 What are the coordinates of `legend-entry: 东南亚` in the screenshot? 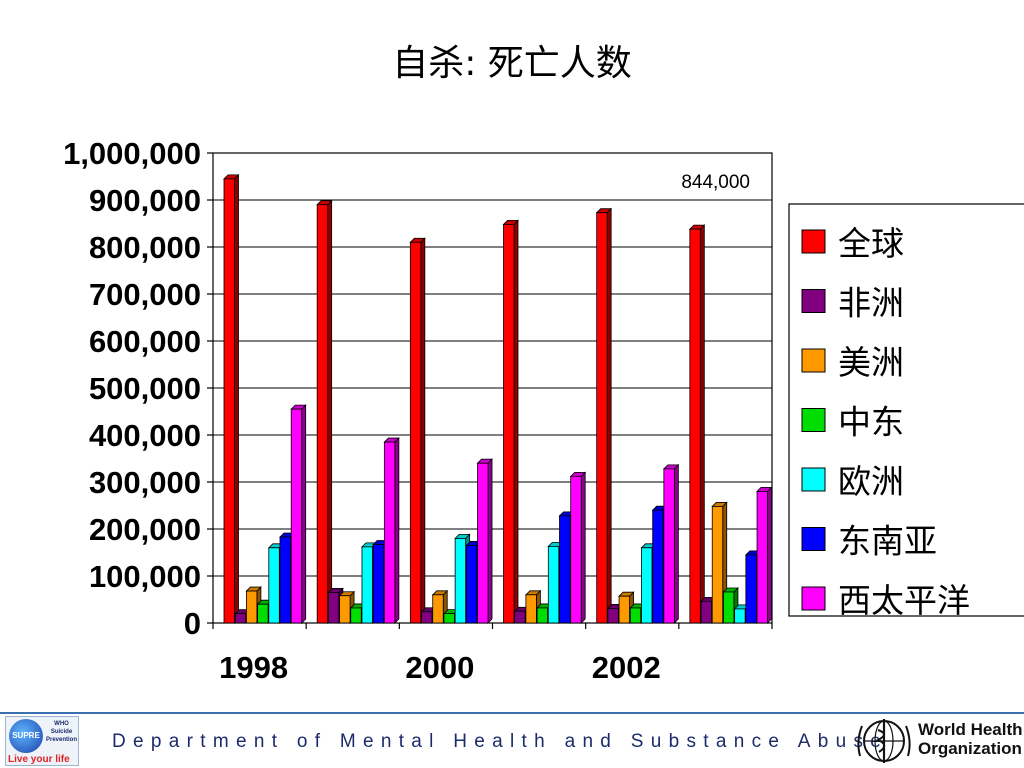 It's located at (869, 541).